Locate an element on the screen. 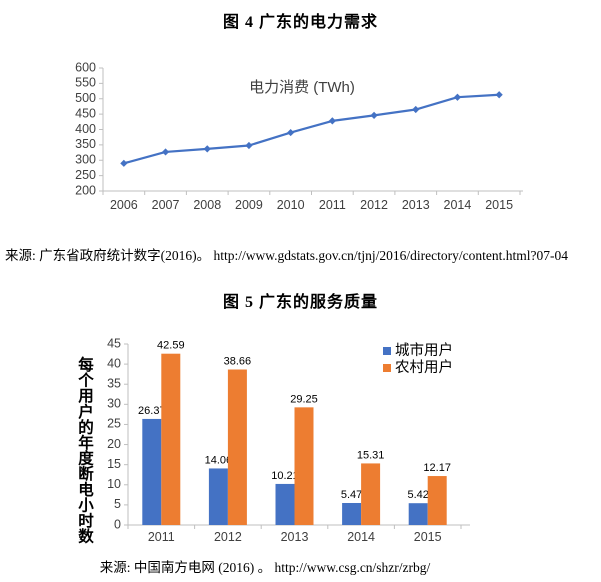  x-category-label: 2015 is located at coordinates (428, 537).